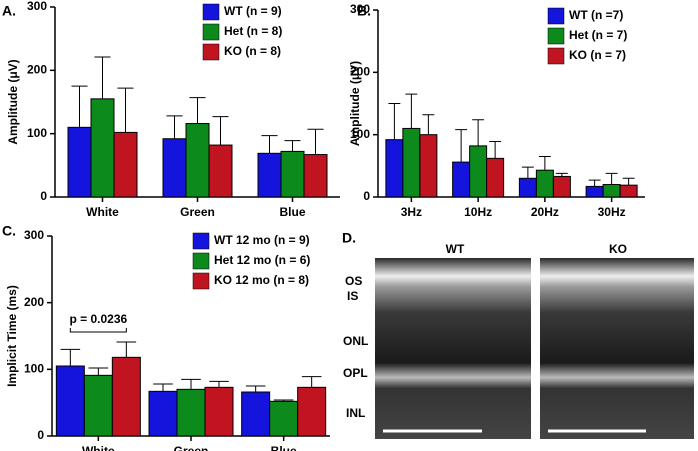  What do you see at coordinates (253, 31) in the screenshot?
I see `legend-label: Het (n = 8)` at bounding box center [253, 31].